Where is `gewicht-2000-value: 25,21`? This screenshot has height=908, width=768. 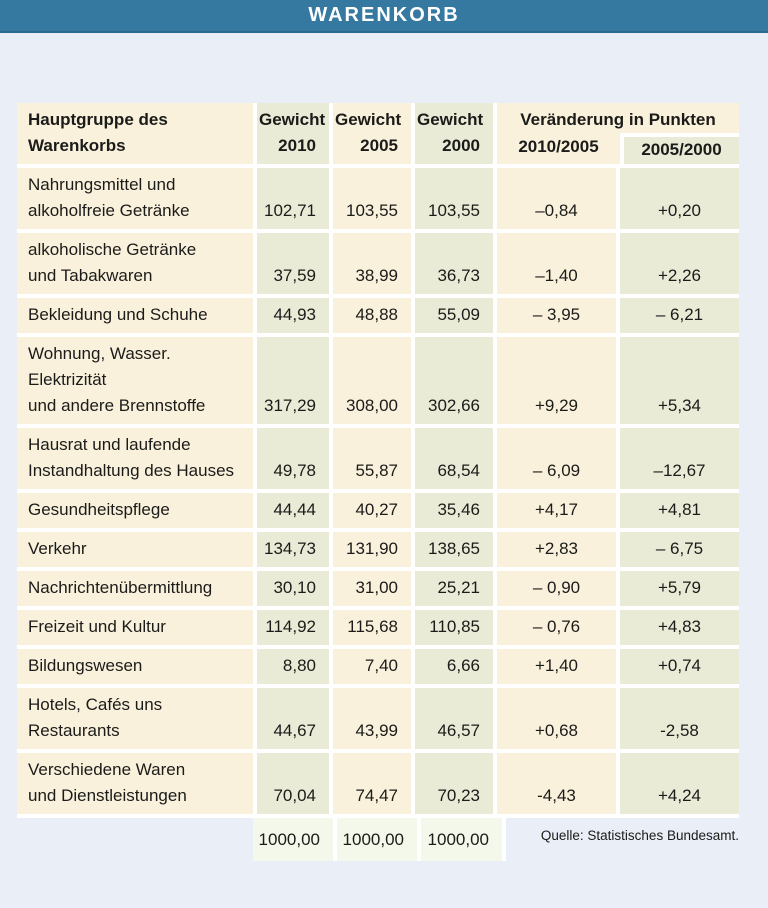 gewicht-2000-value: 25,21 is located at coordinates (456, 590).